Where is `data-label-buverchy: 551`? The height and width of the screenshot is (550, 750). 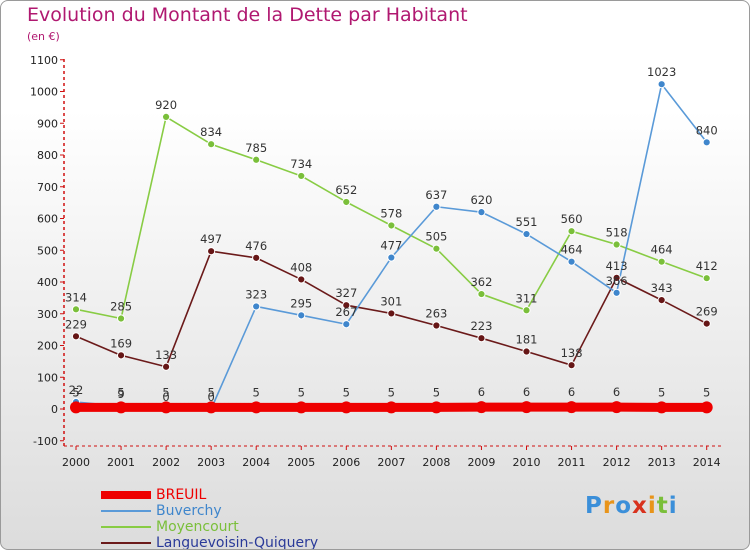 data-label-buverchy: 551 is located at coordinates (527, 222).